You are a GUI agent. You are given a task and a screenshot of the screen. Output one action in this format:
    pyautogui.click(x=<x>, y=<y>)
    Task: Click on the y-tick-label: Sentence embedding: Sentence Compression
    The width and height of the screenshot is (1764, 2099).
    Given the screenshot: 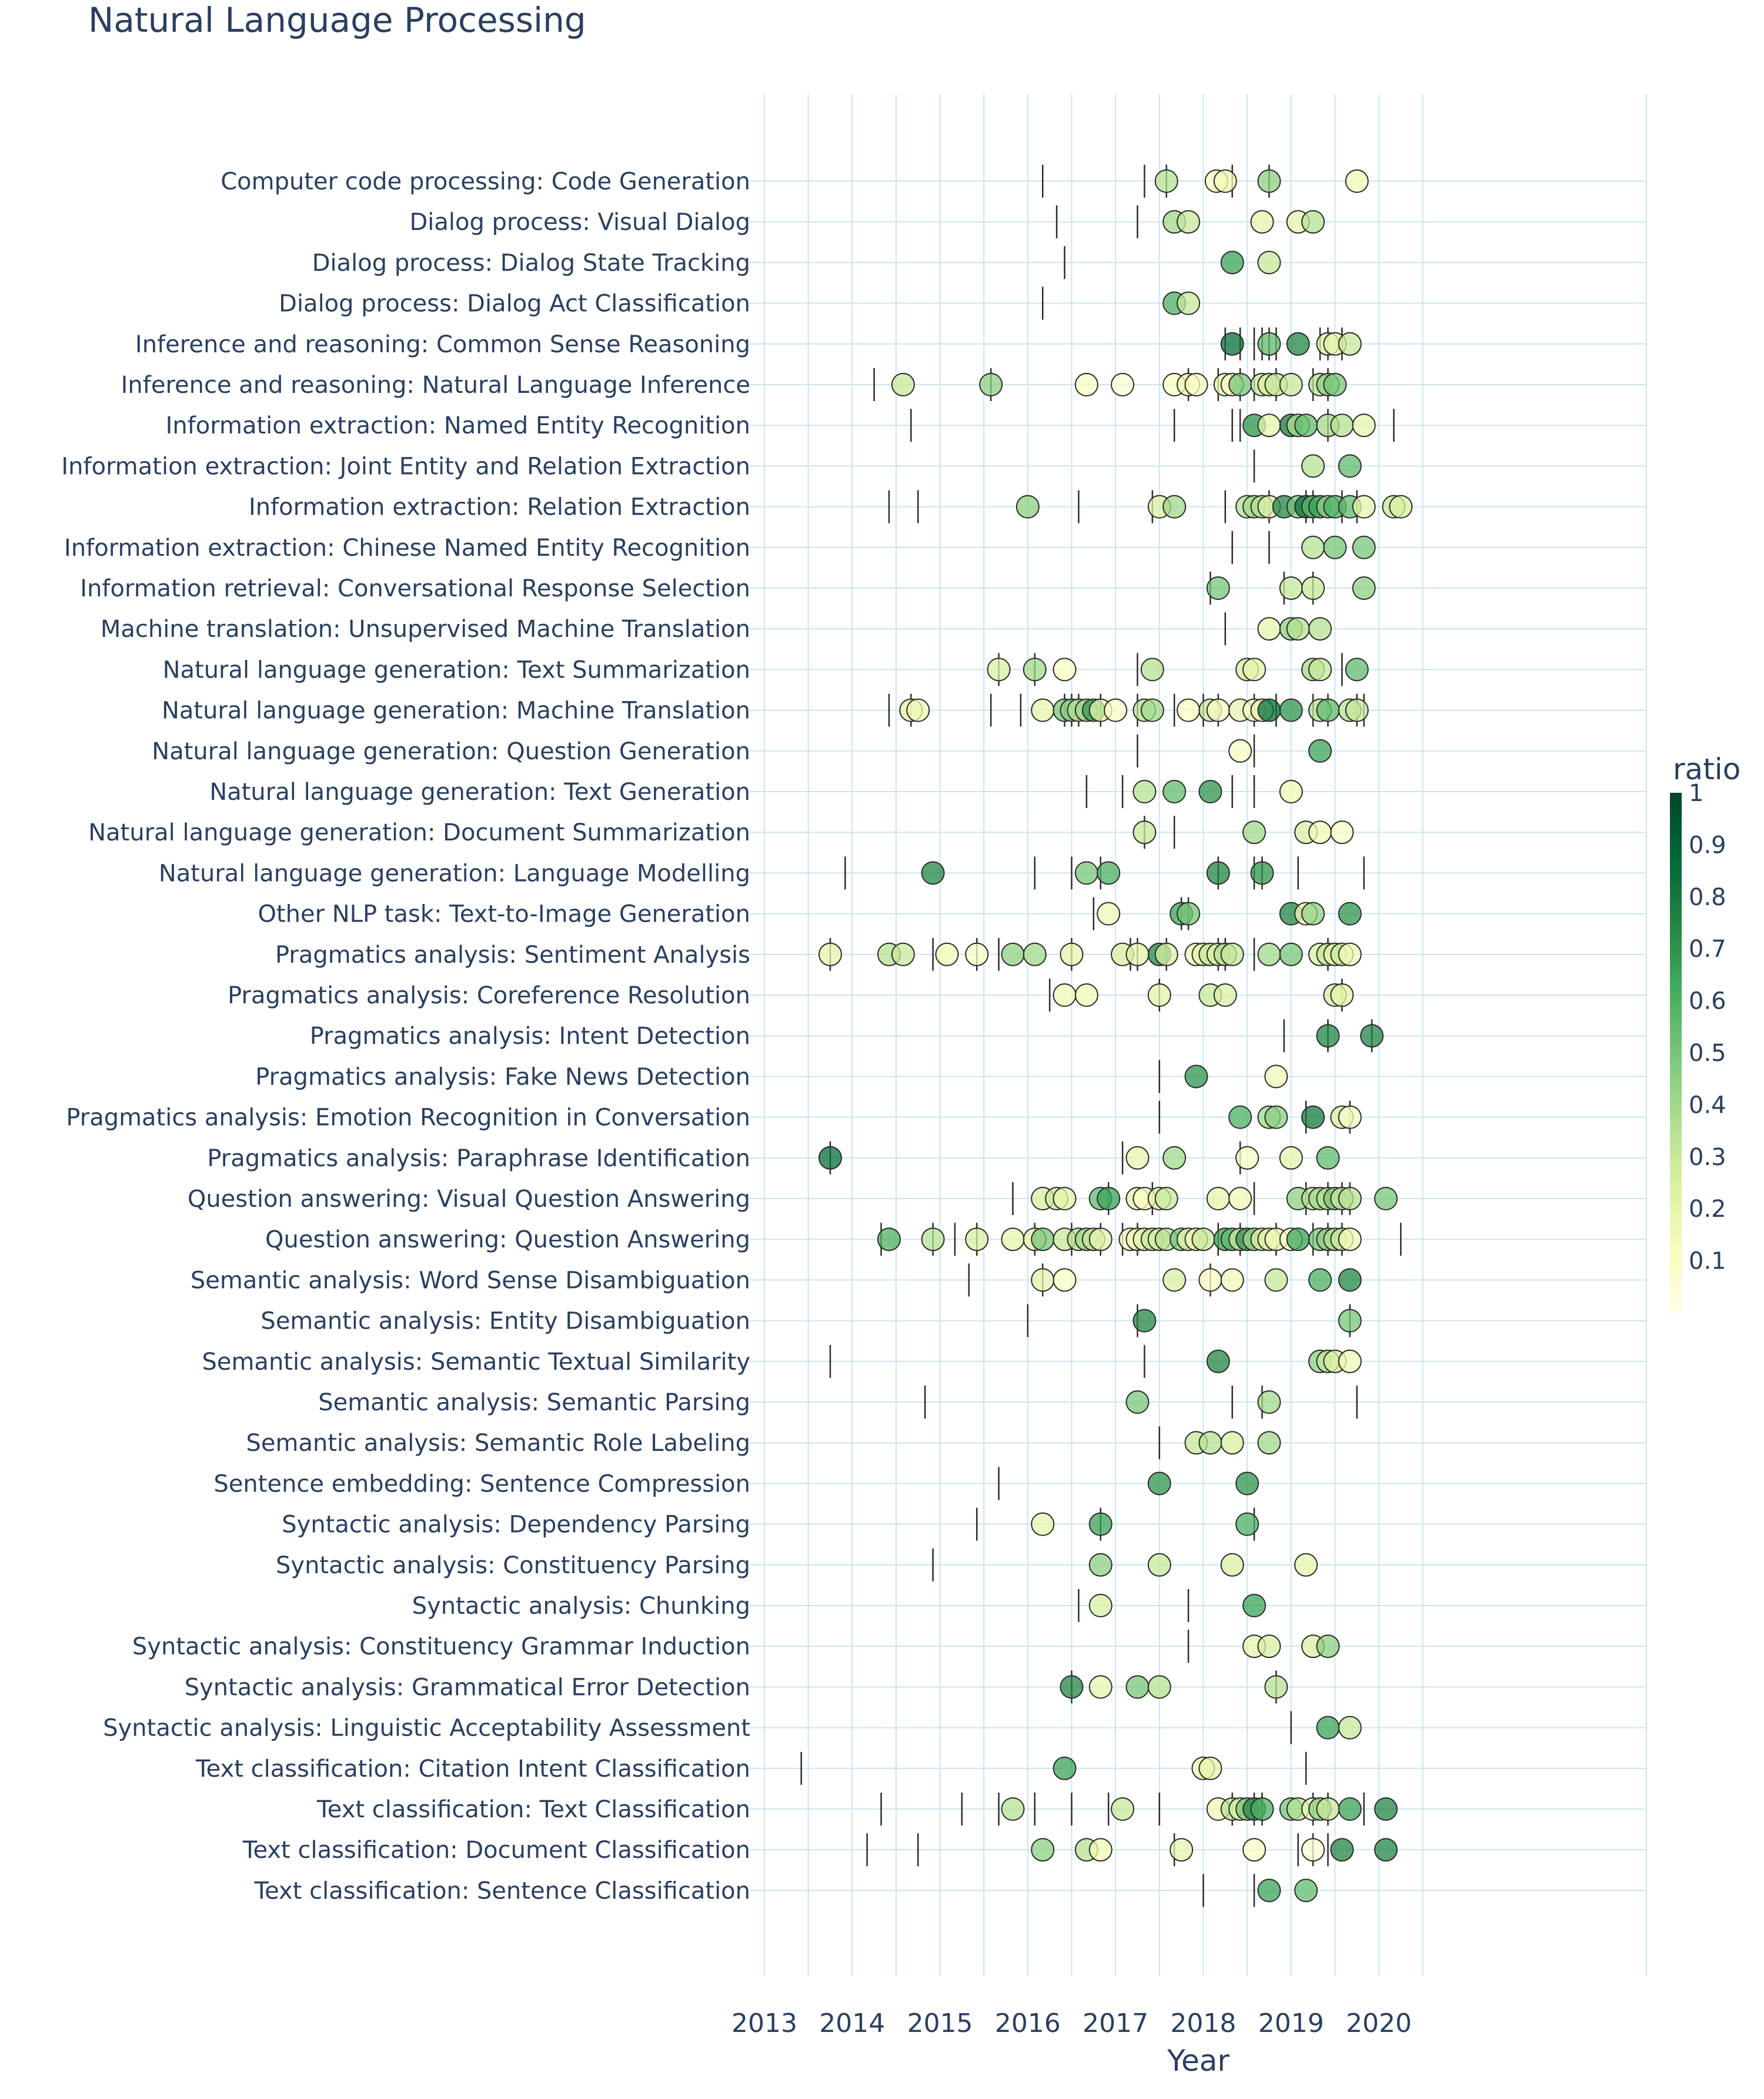 What is the action you would take?
    pyautogui.click(x=481, y=1483)
    